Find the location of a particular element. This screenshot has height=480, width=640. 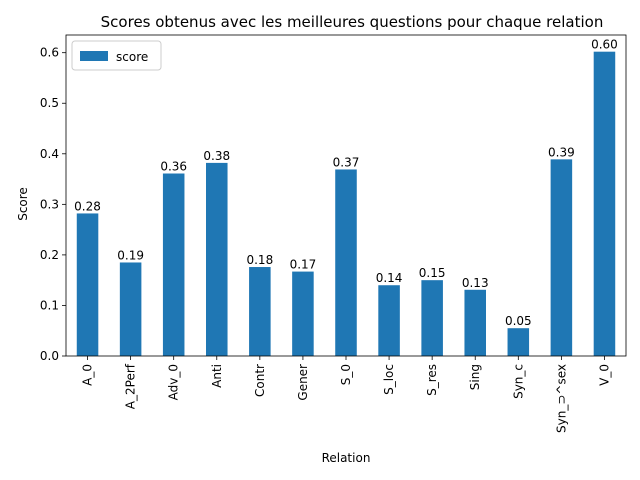

legend-box is located at coordinates (116, 55).